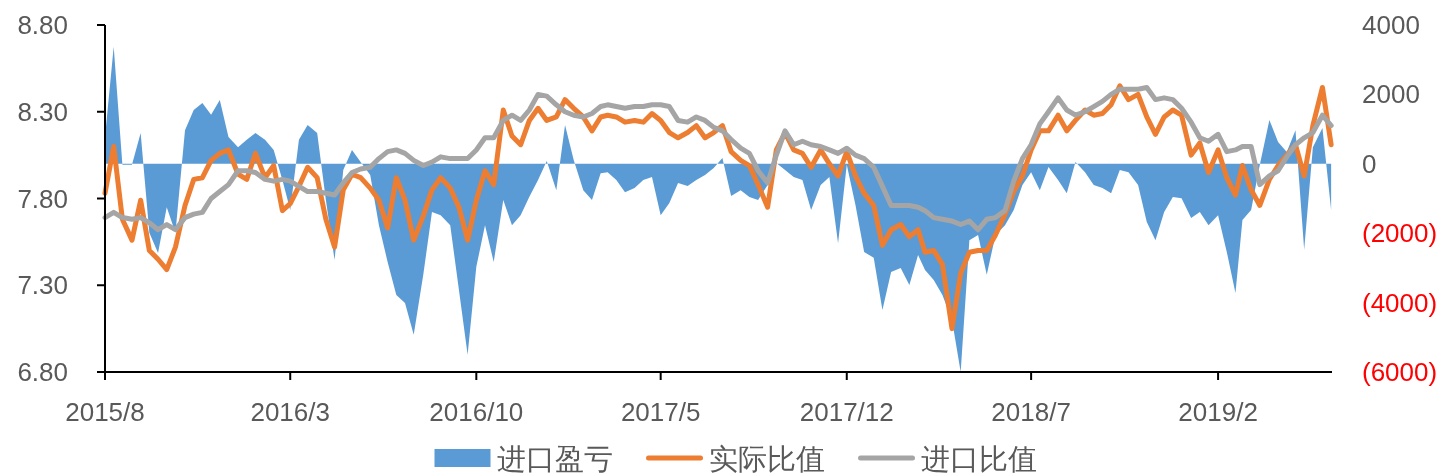  I want to click on x-tick-label: 2016/3, so click(290, 412).